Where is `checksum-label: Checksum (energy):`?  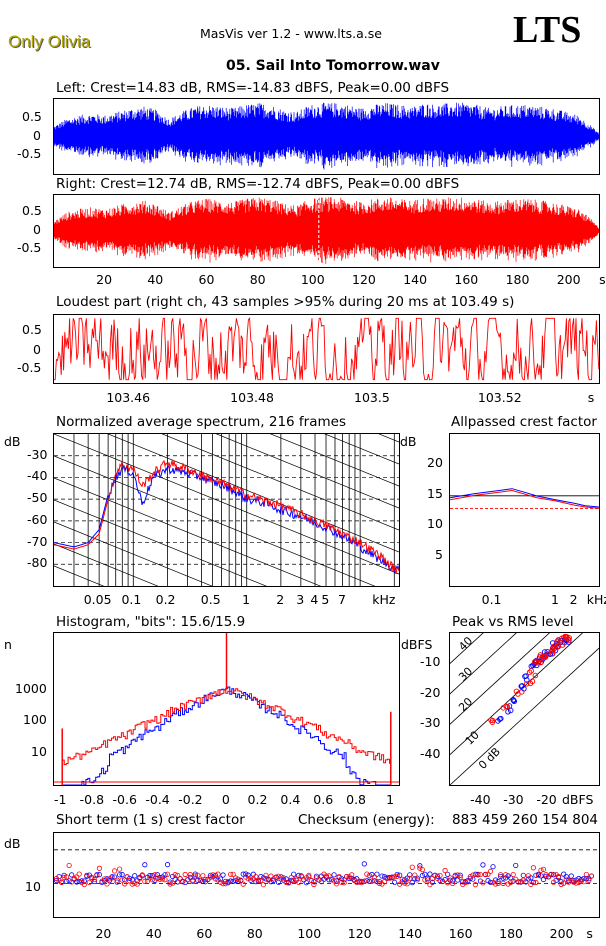
checksum-label: Checksum (energy): is located at coordinates (366, 820).